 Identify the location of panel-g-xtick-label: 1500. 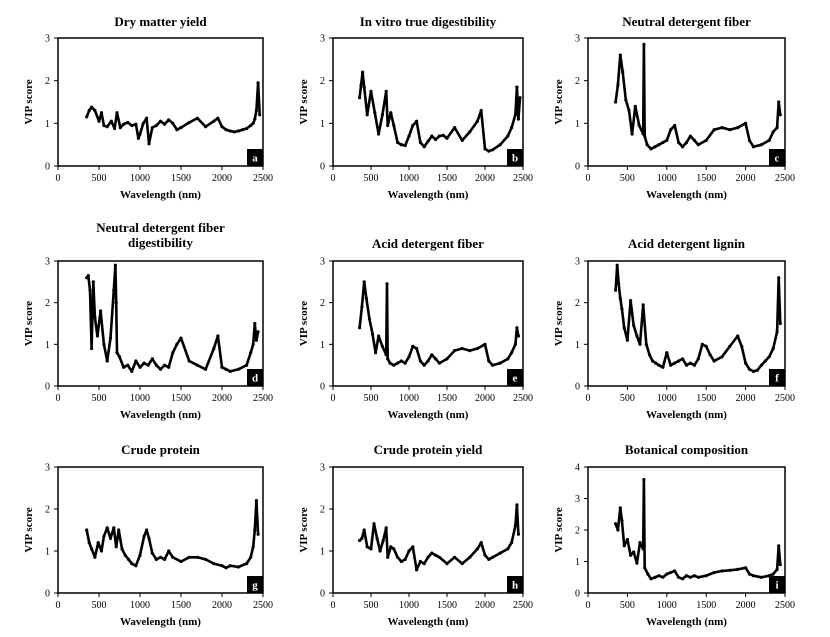
(181, 605).